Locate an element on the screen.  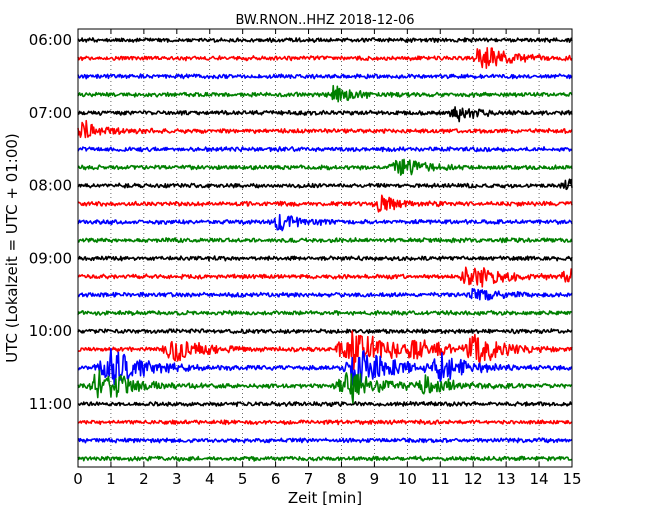
x-tick-label: 12 is located at coordinates (473, 479).